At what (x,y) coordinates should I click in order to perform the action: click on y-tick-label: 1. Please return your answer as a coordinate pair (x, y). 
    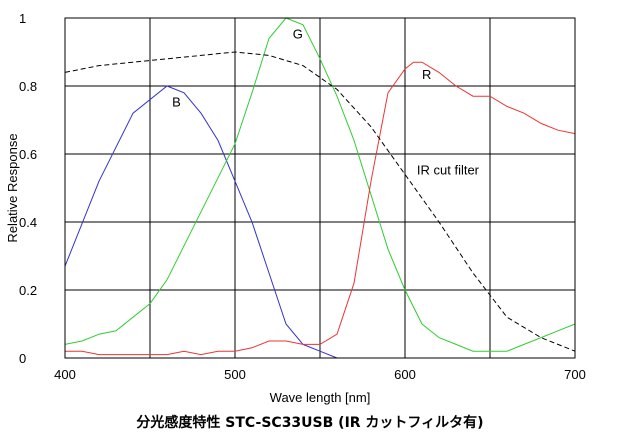
    Looking at the image, I should click on (22, 18).